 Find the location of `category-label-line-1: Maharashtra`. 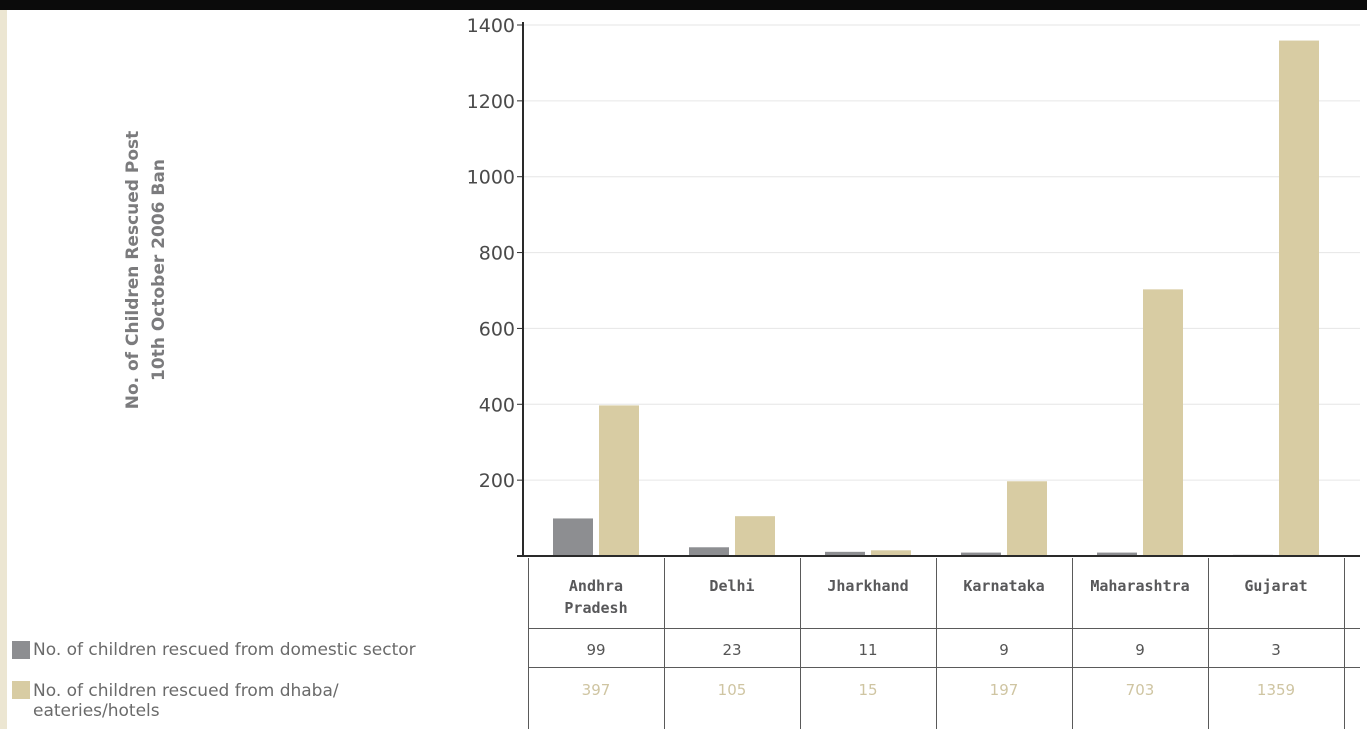

category-label-line-1: Maharashtra is located at coordinates (1140, 586).